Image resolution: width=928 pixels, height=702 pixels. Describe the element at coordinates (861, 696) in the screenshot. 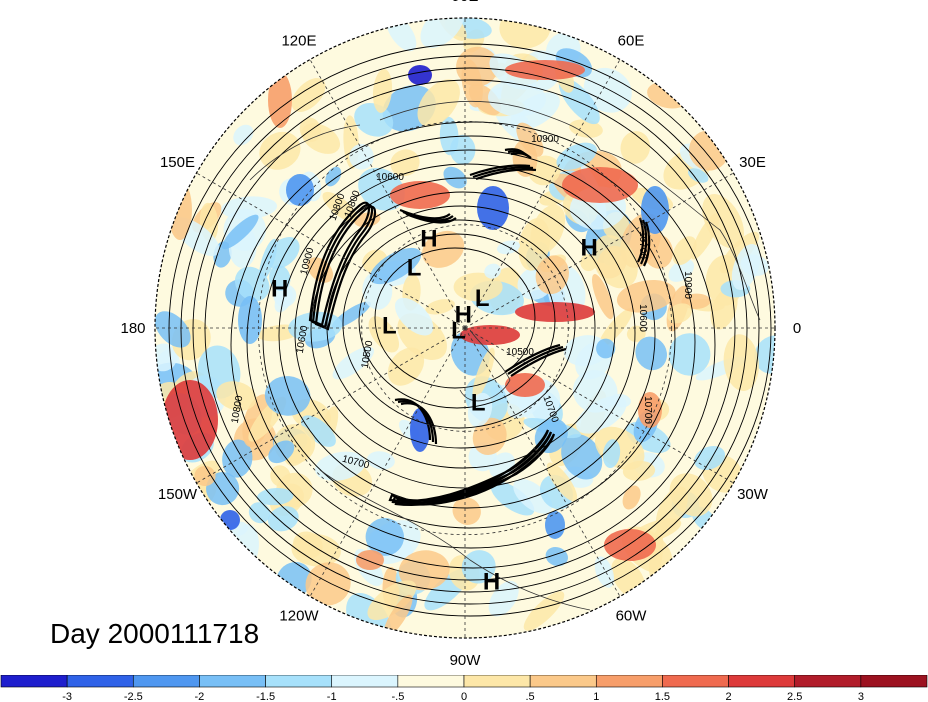

I see `colorbar-tick-label: 3` at that location.